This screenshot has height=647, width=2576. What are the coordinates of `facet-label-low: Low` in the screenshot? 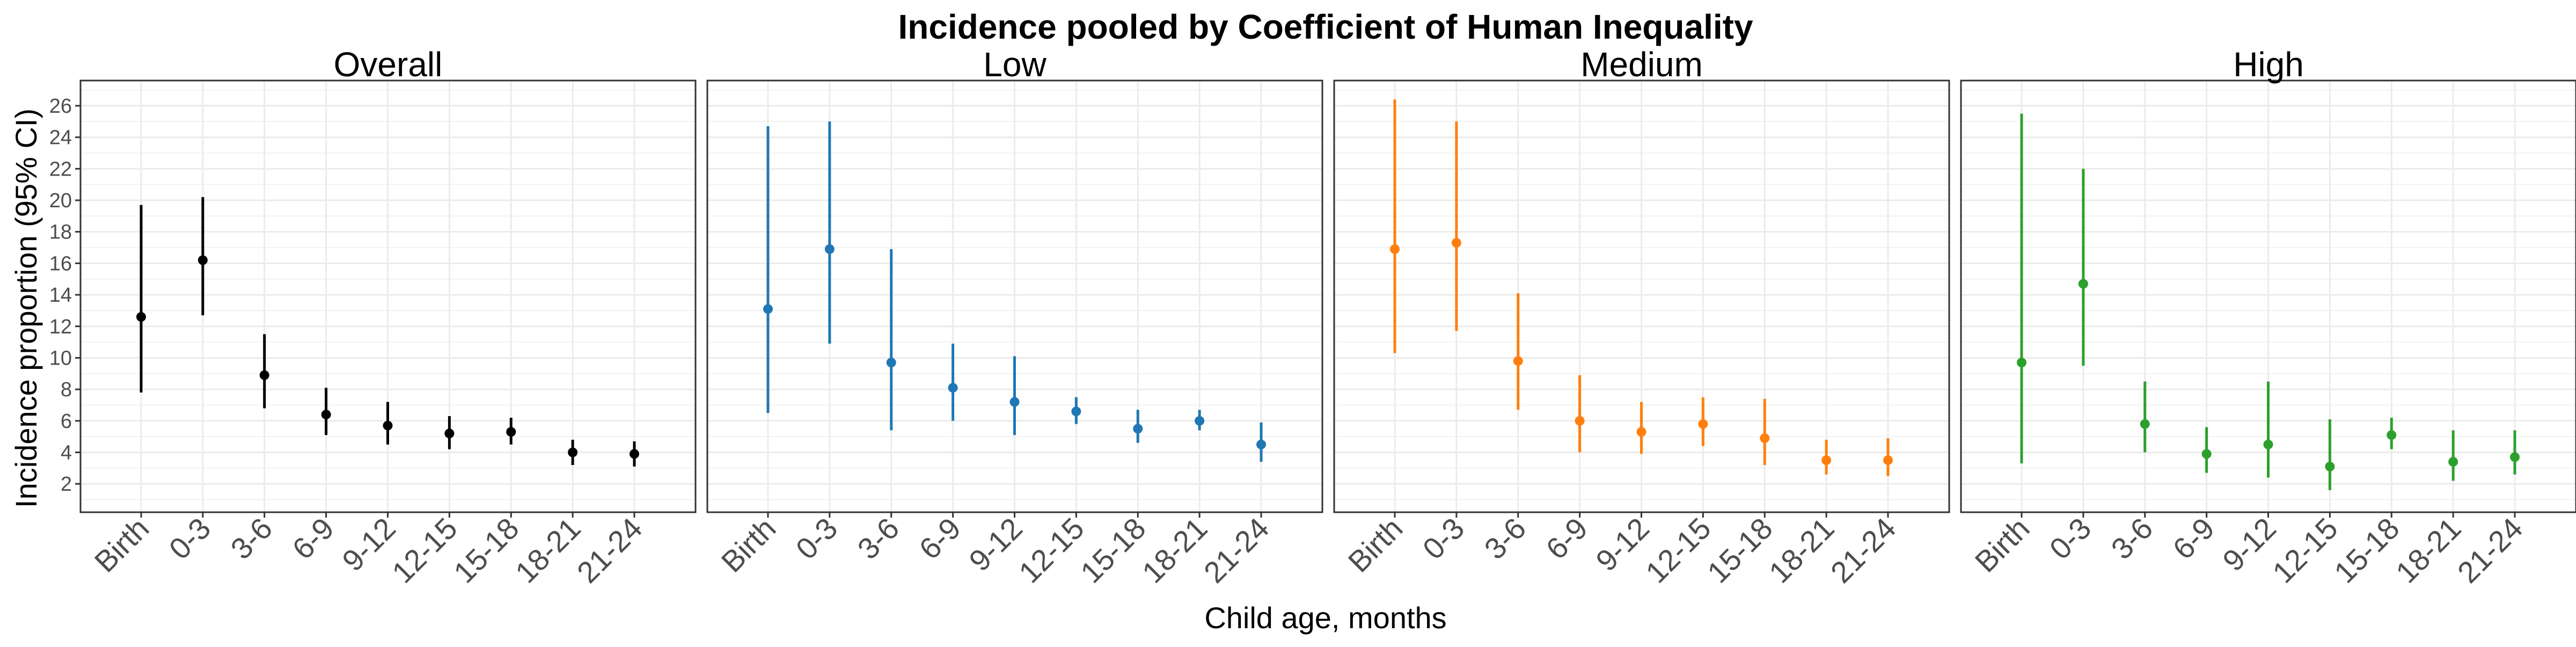 It's located at (1014, 64).